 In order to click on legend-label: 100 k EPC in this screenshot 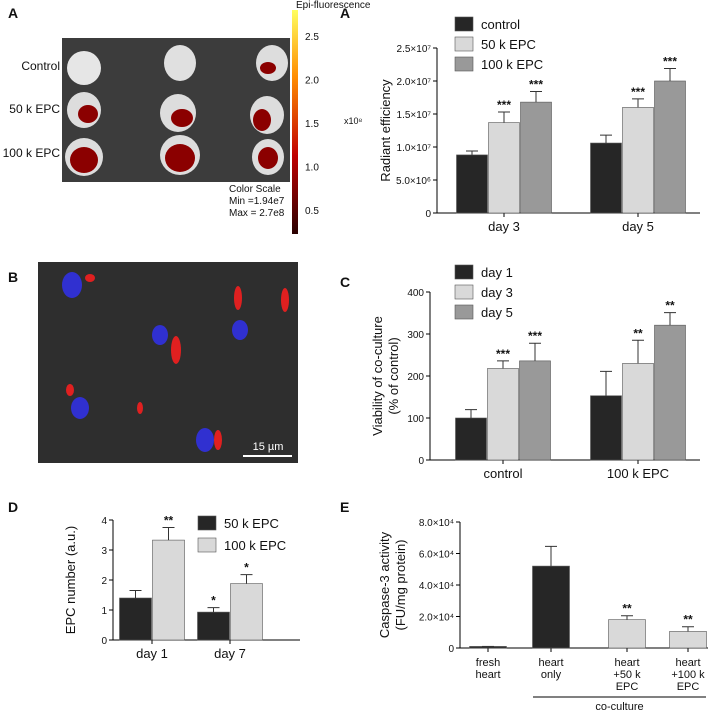, I will do `click(255, 545)`.